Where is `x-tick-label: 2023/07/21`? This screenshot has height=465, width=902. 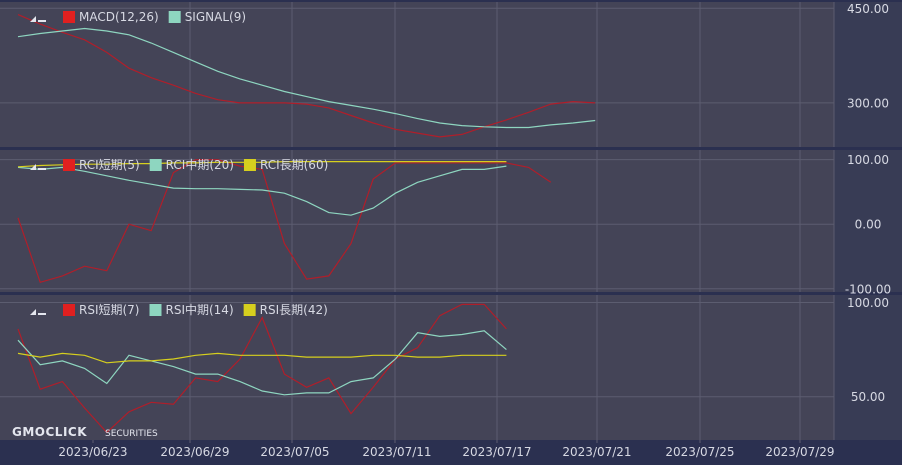
x-tick-label: 2023/07/21 is located at coordinates (596, 452).